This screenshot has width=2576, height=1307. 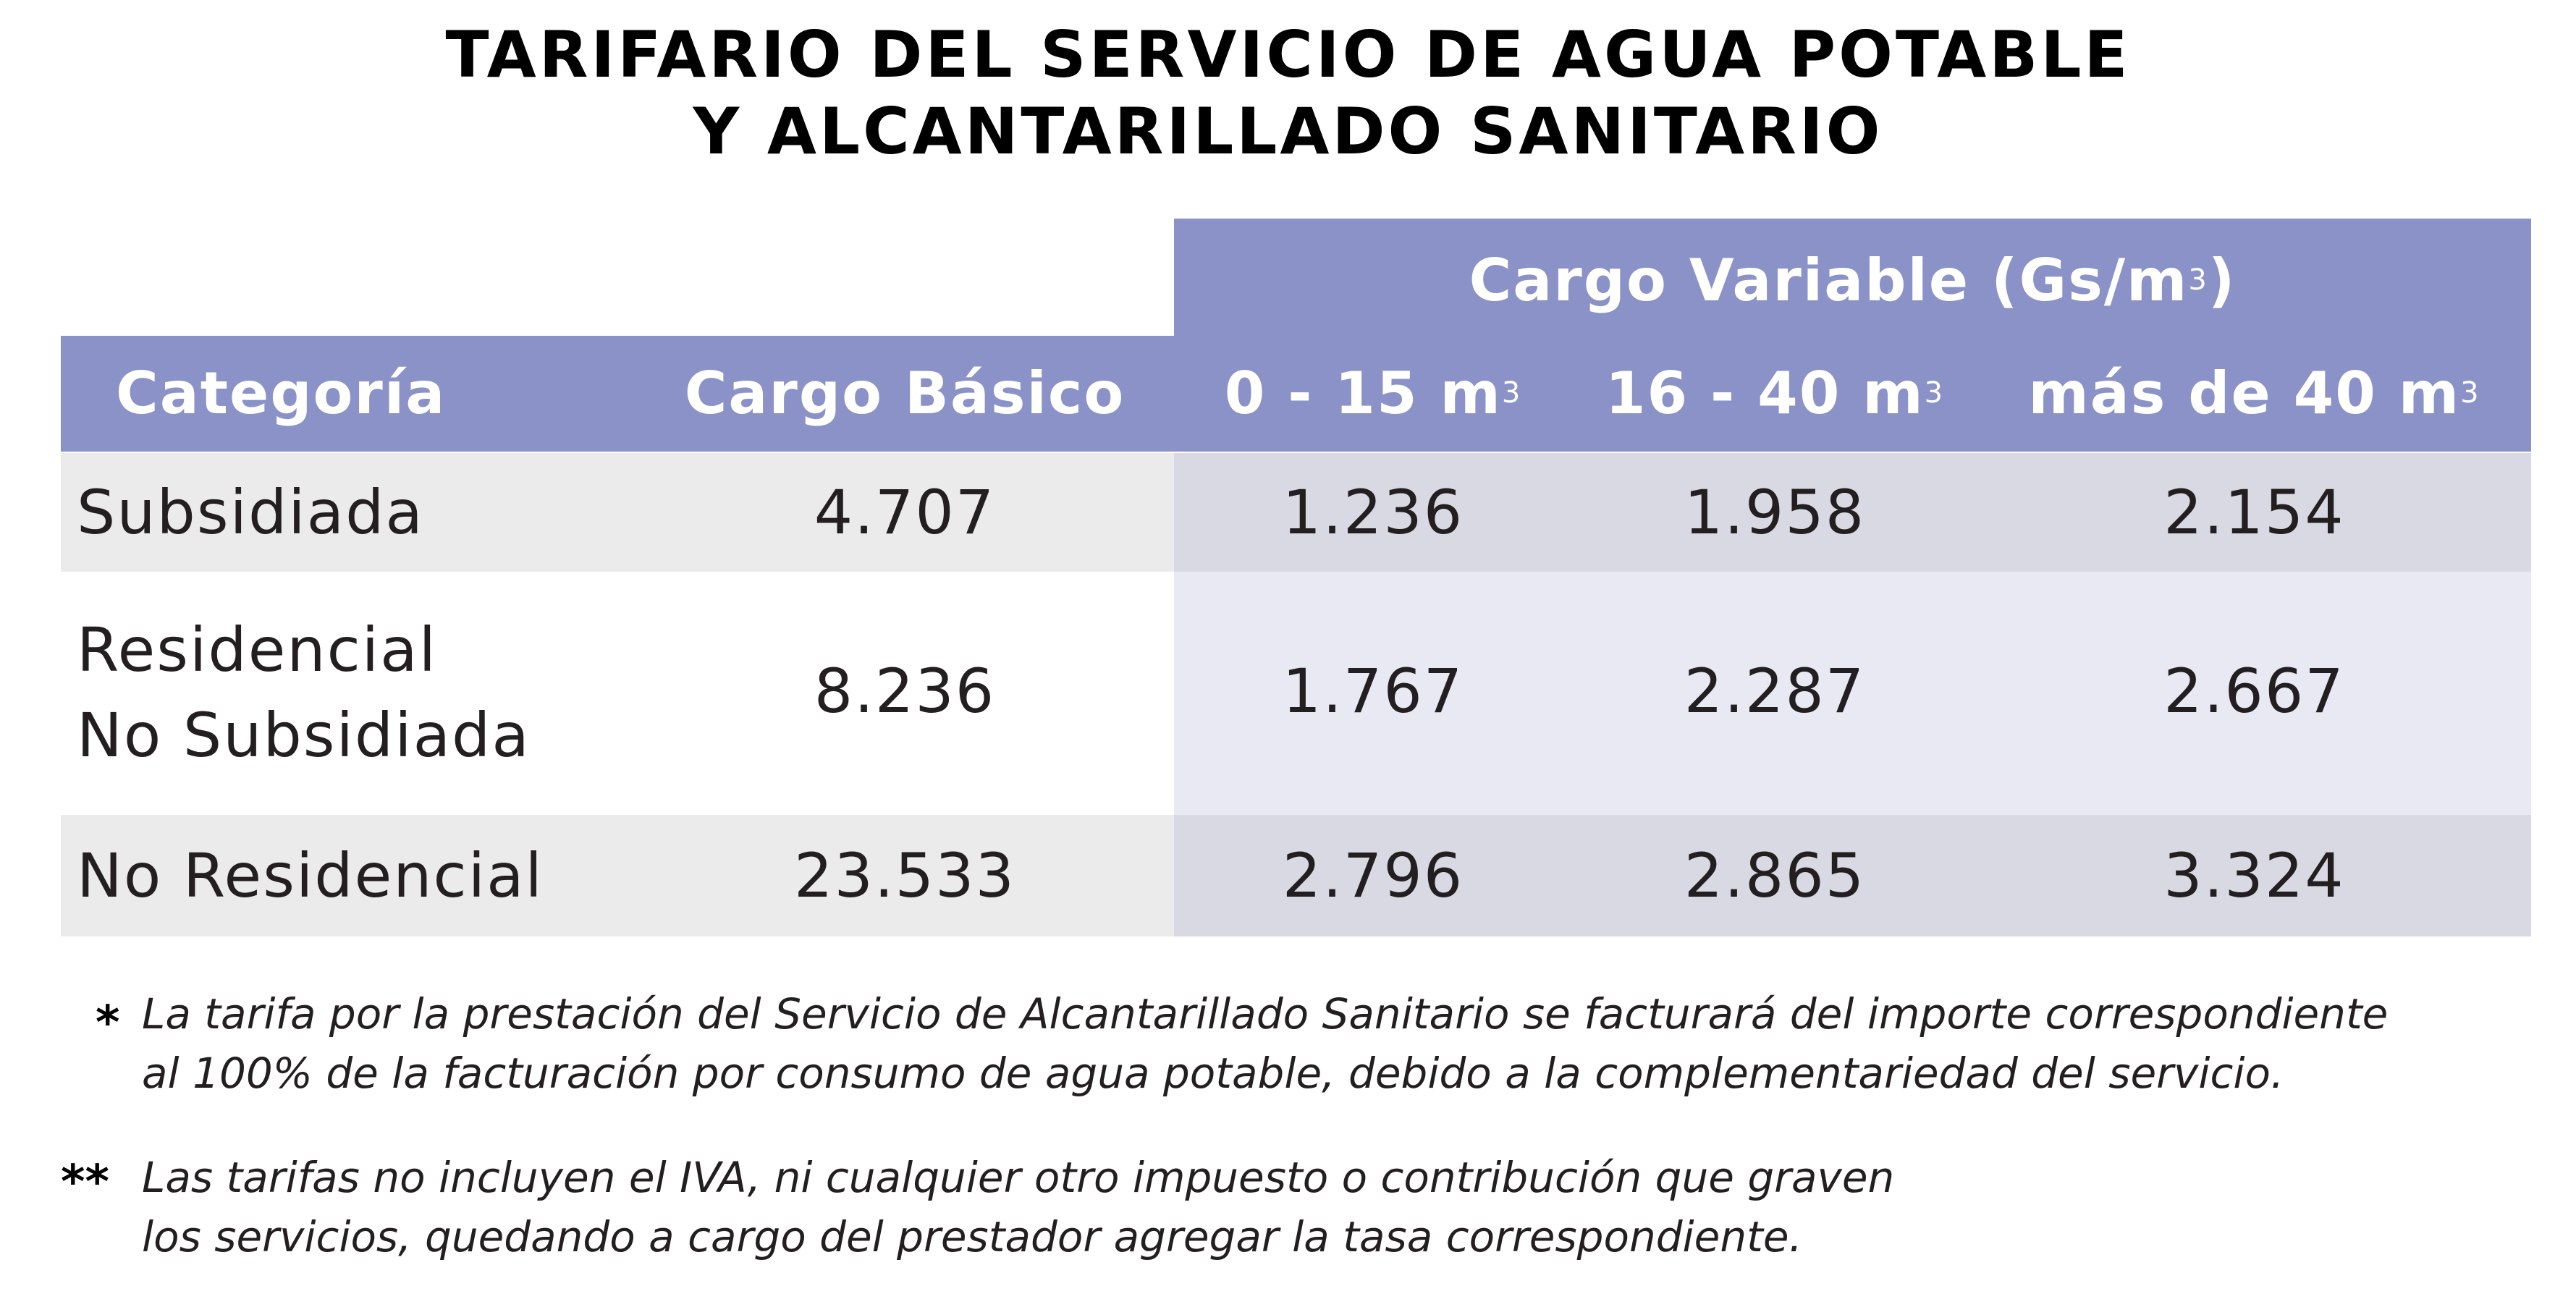 What do you see at coordinates (905, 393) in the screenshot?
I see `column-header-basic-charge: Cargo Básico` at bounding box center [905, 393].